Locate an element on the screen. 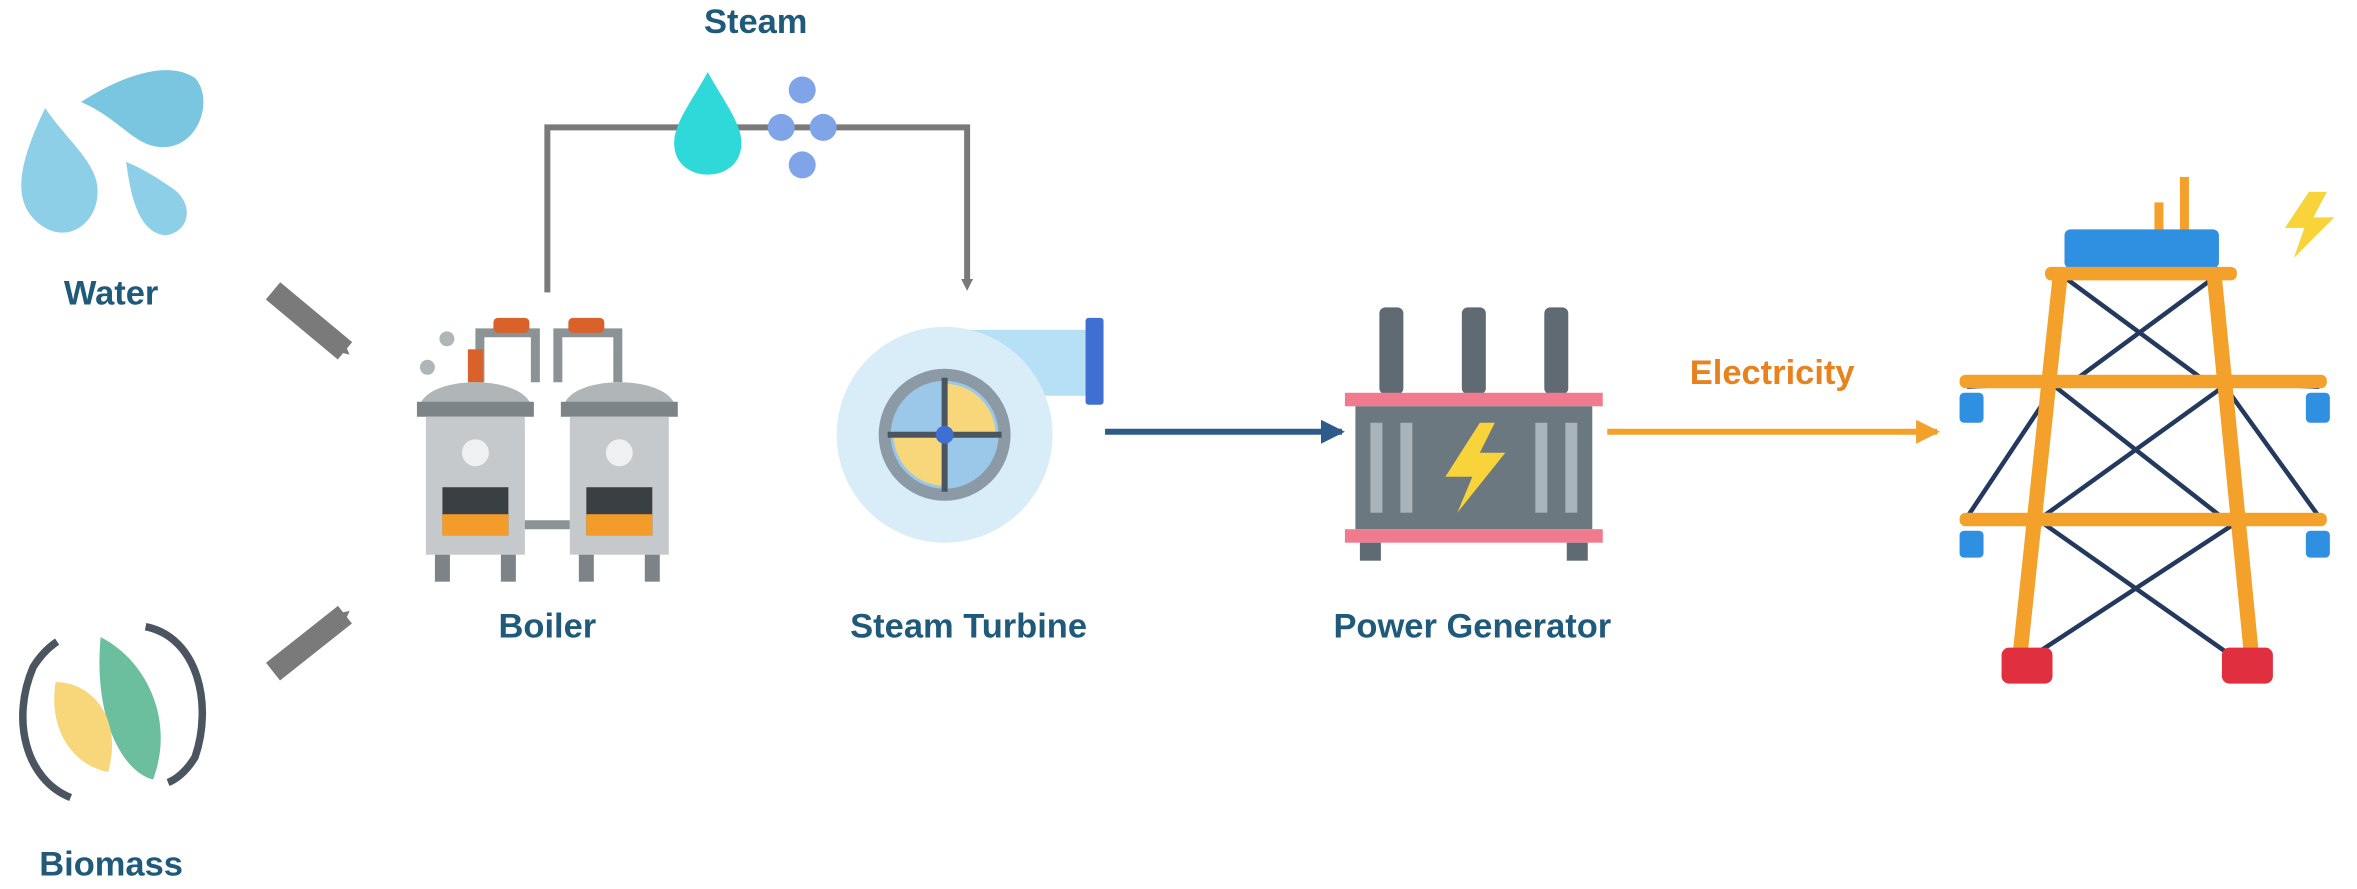 The height and width of the screenshot is (889, 2357). biomass-icon is located at coordinates (113, 712).